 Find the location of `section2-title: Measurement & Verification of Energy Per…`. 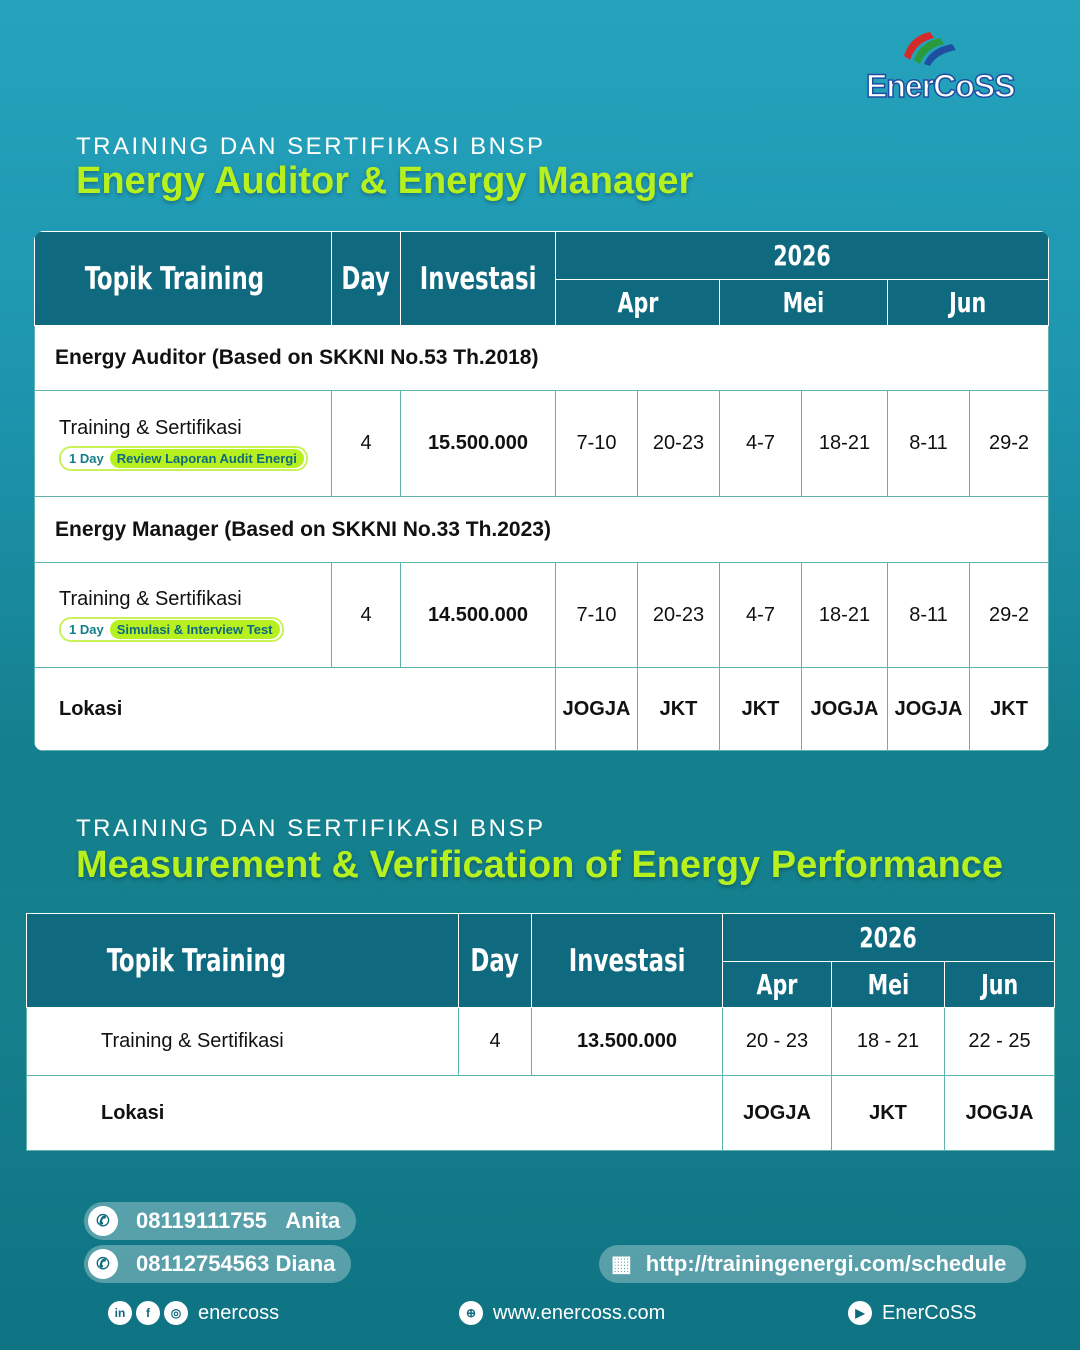

section2-title: Measurement & Verification of Energy Per… is located at coordinates (540, 865).